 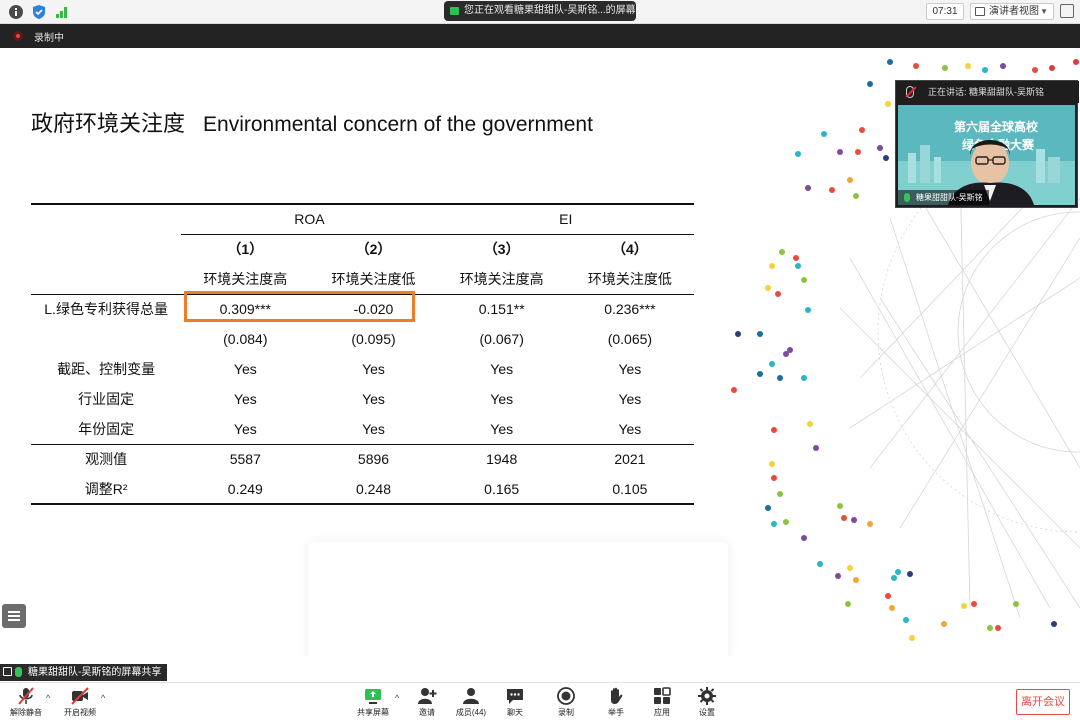 I want to click on table-cell: (0.095), so click(x=373, y=339).